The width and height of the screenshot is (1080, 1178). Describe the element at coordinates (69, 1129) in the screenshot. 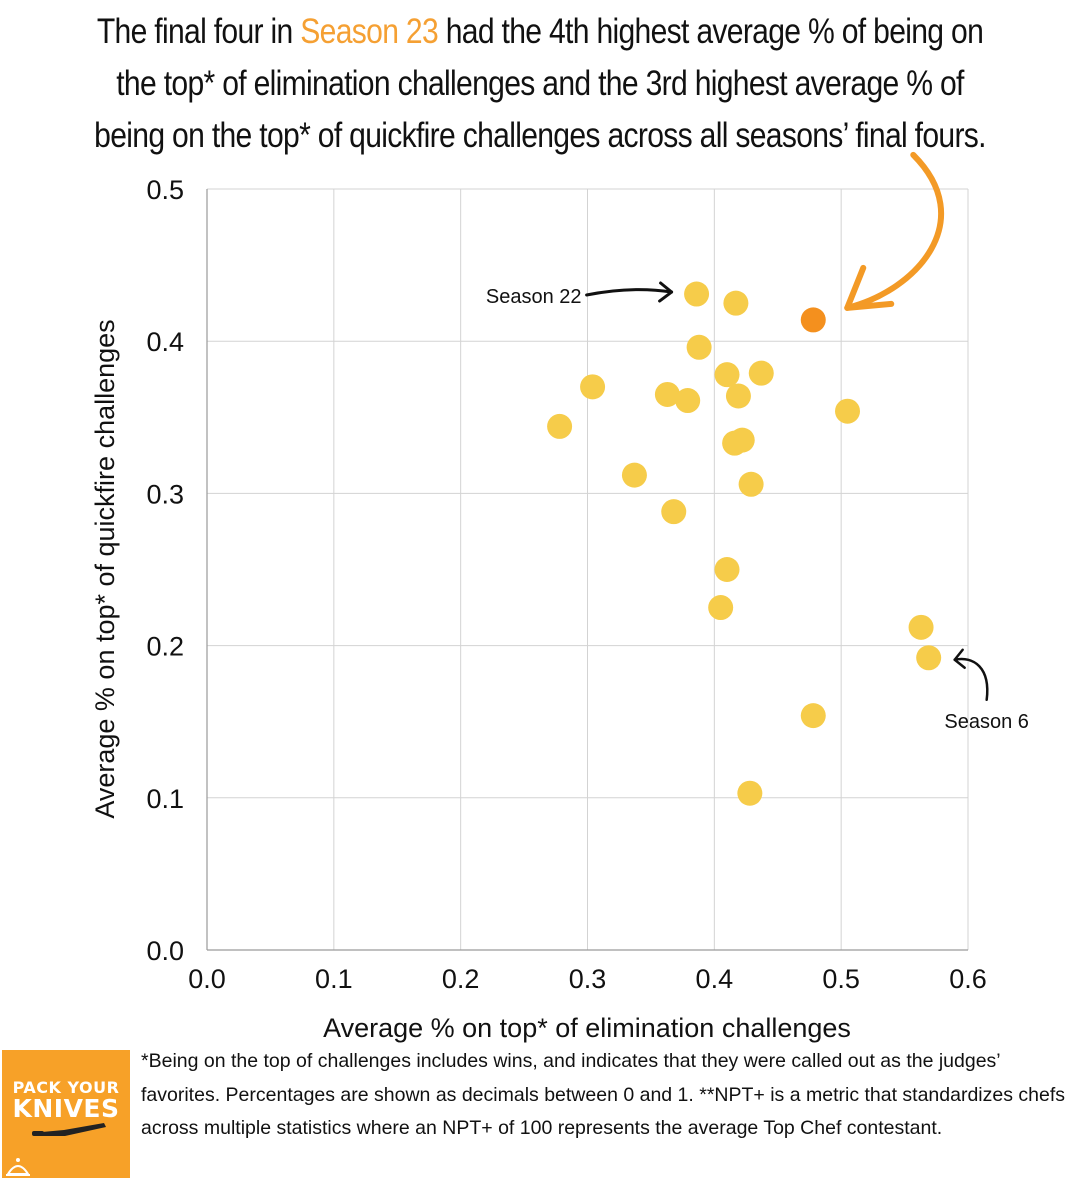

I see `knife-icon` at that location.